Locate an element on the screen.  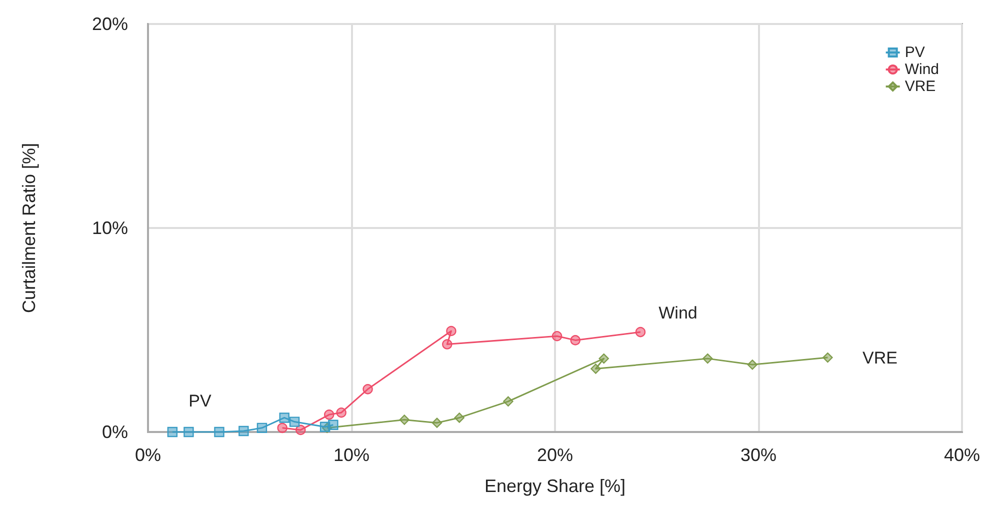
x-axis-title: Energy Share [%] is located at coordinates (555, 486).